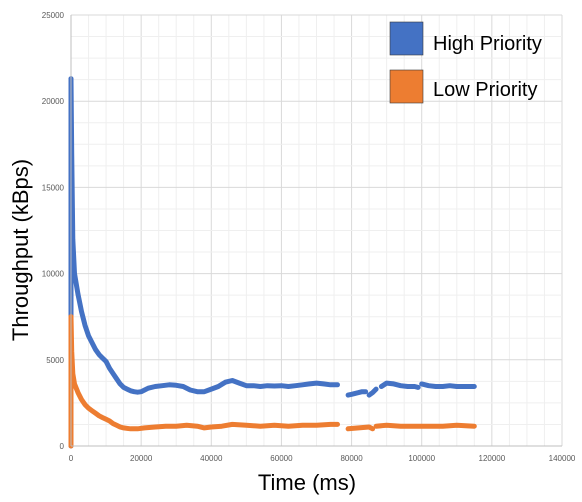 The image size is (582, 502). Describe the element at coordinates (62, 446) in the screenshot. I see `y-tick-label: 0` at that location.